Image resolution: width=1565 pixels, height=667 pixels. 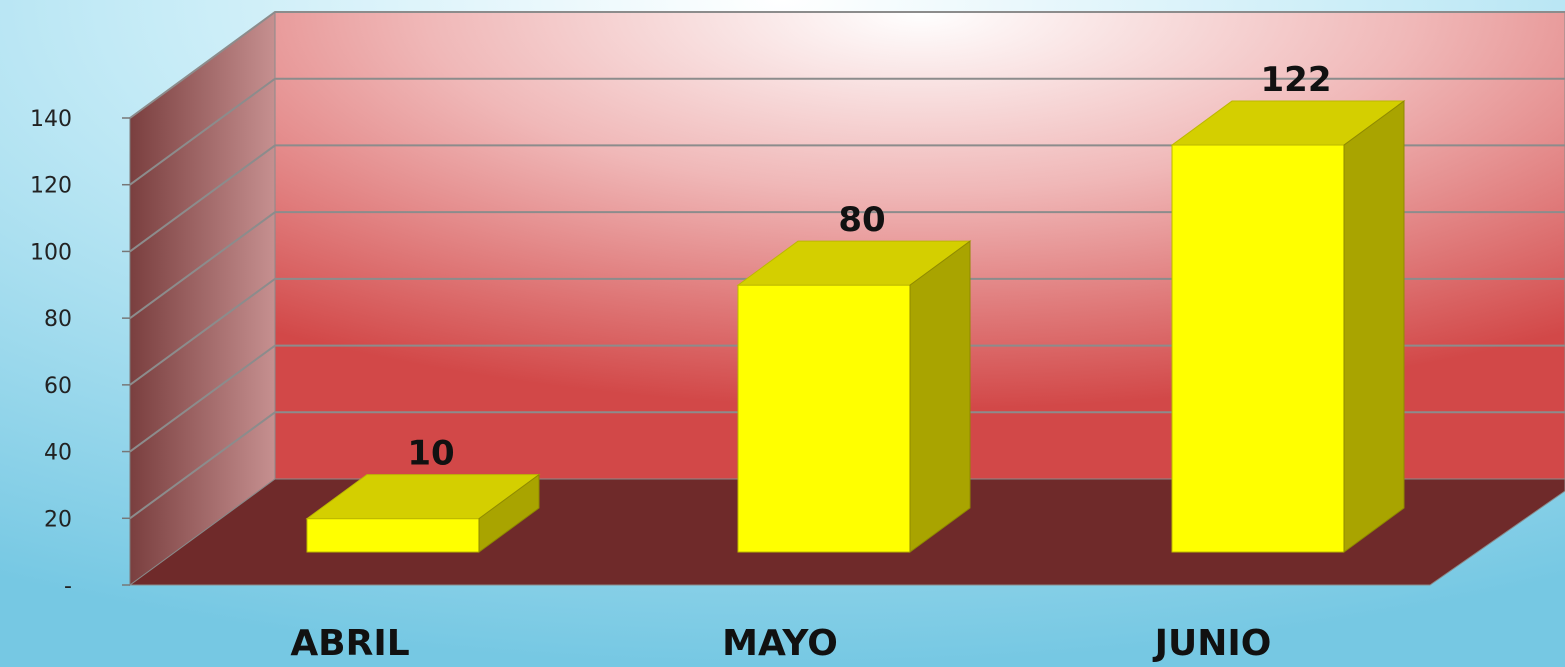 What do you see at coordinates (1212, 643) in the screenshot?
I see `x-tick-label: JUNIO` at bounding box center [1212, 643].